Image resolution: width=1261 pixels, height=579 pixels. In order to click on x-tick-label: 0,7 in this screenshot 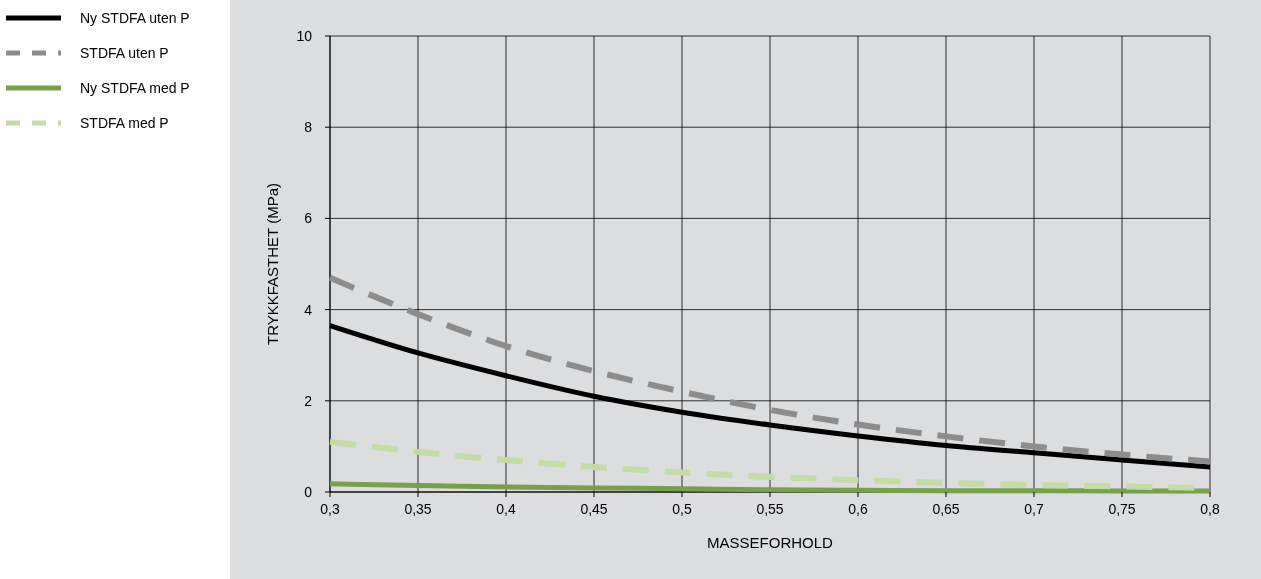, I will do `click(1034, 509)`.